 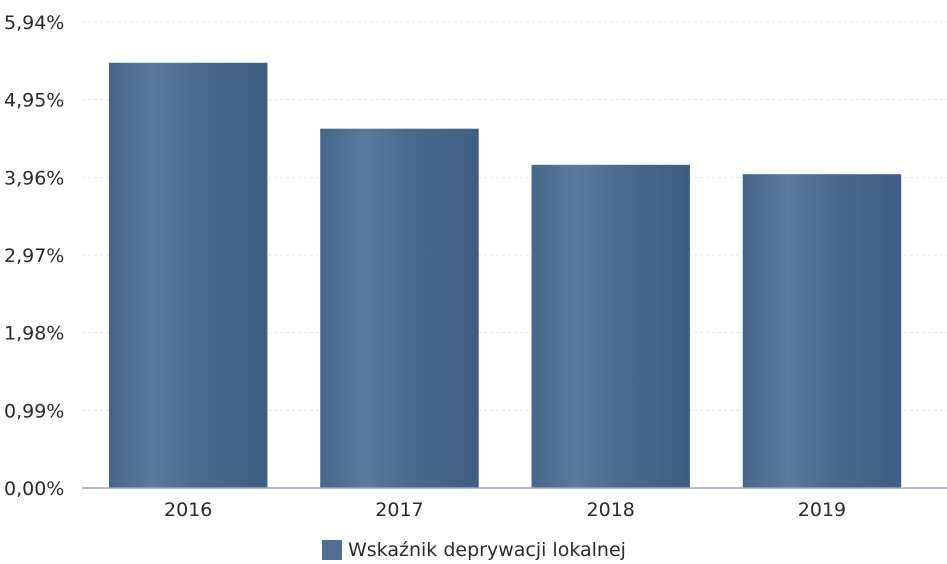 I want to click on y-tick-label: 0,99%, so click(x=34, y=411).